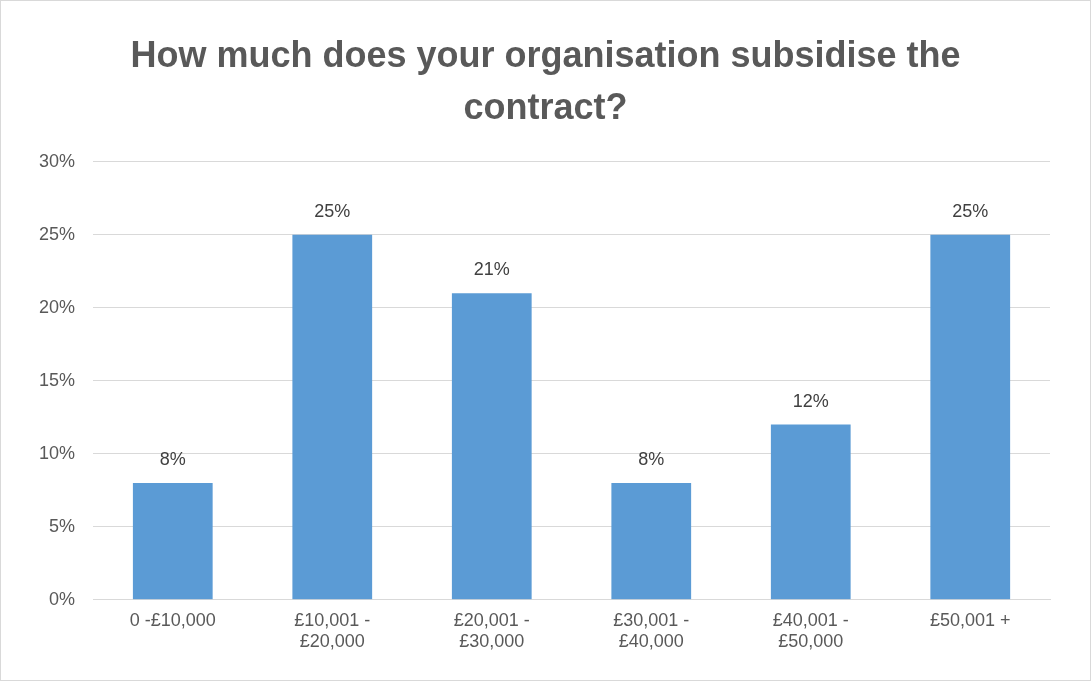 The image size is (1091, 681). What do you see at coordinates (57, 379) in the screenshot?
I see `y-tick-label: 15%` at bounding box center [57, 379].